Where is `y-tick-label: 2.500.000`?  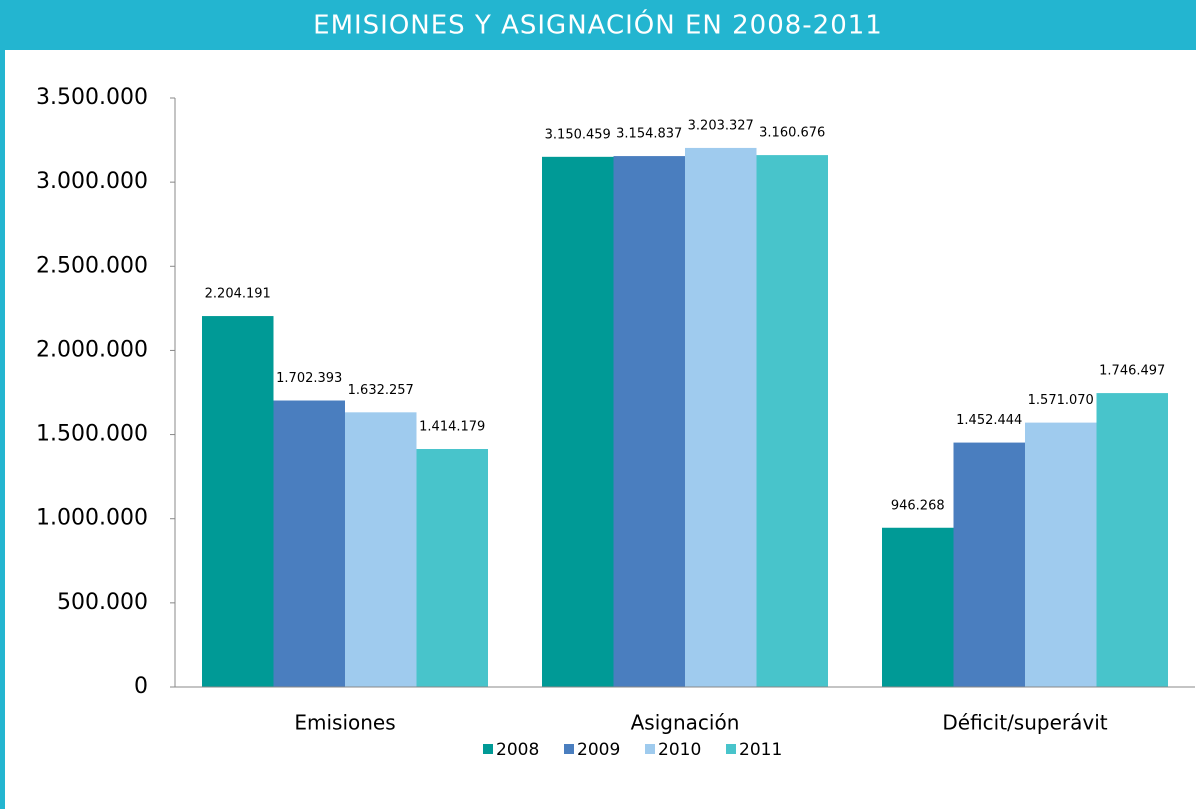
y-tick-label: 2.500.000 is located at coordinates (92, 265).